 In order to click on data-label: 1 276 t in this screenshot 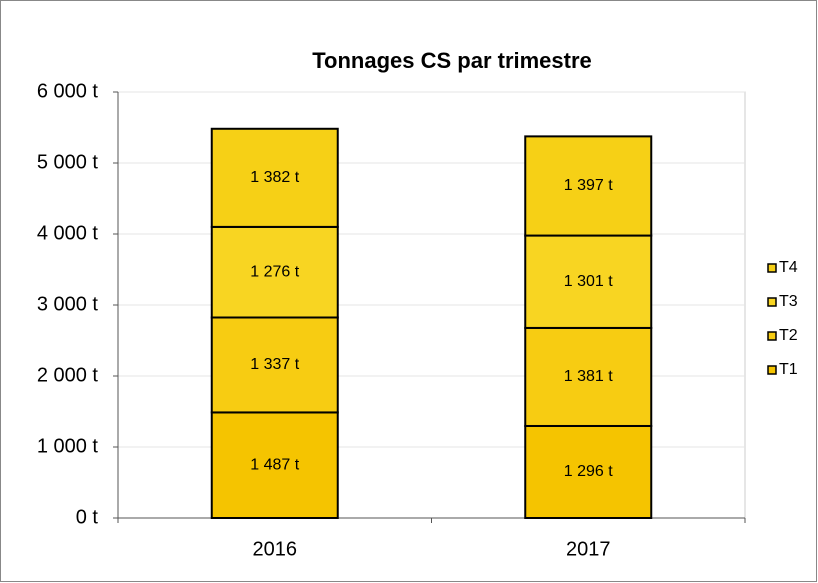, I will do `click(274, 271)`.